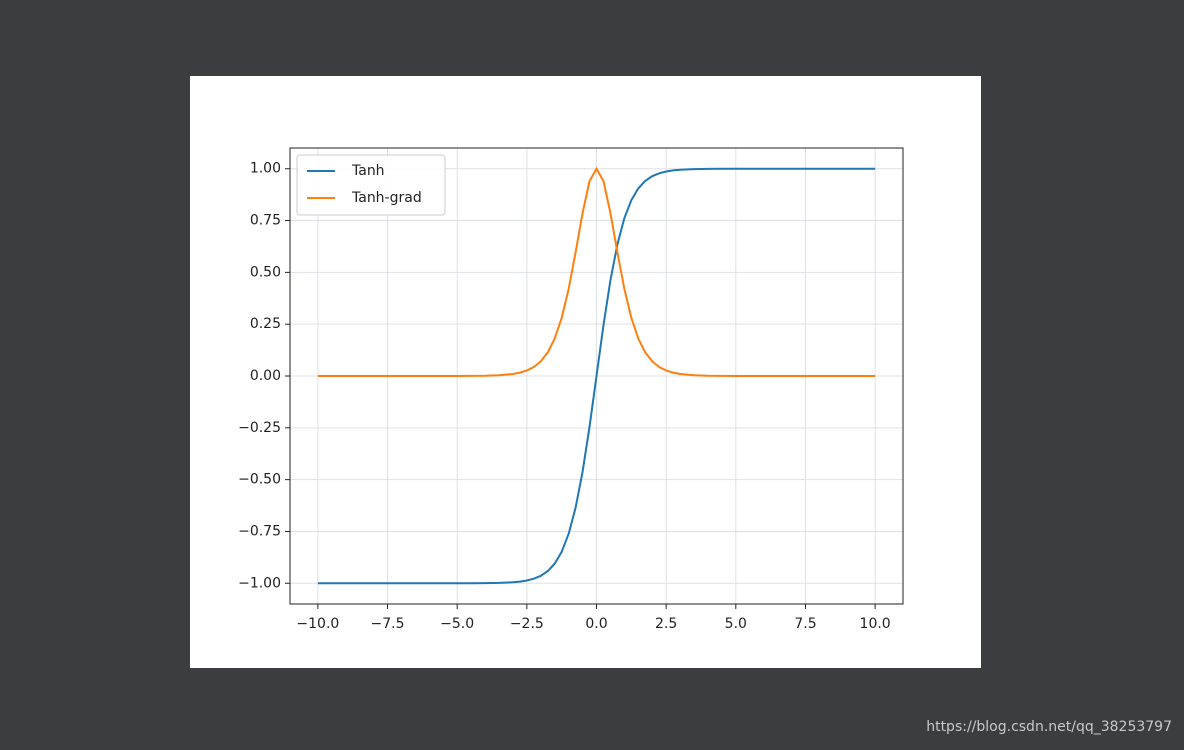 This screenshot has width=1184, height=750. I want to click on y-tick-label: −0.25, so click(259, 428).